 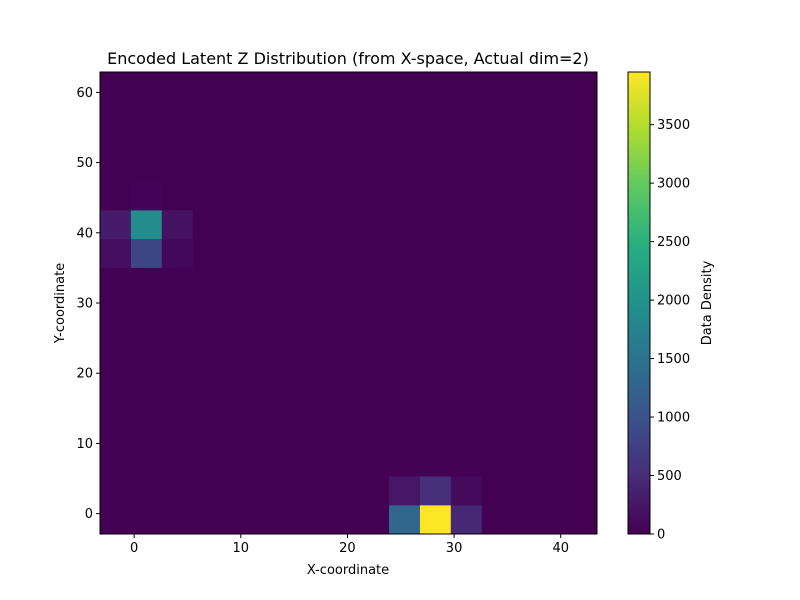 What do you see at coordinates (560, 548) in the screenshot?
I see `x-tick-label: 40` at bounding box center [560, 548].